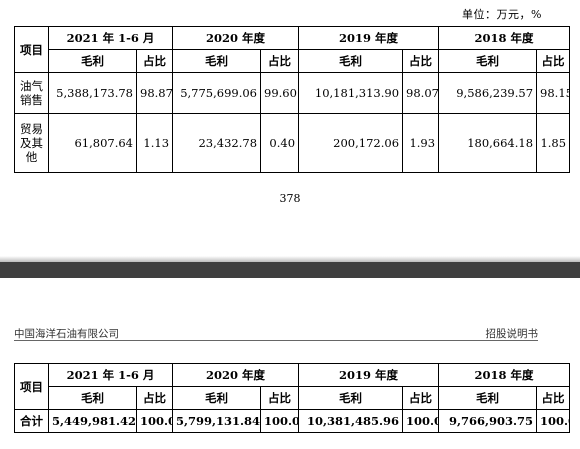 The height and width of the screenshot is (449, 580). I want to click on cell-value: 23,432.78, so click(217, 143).